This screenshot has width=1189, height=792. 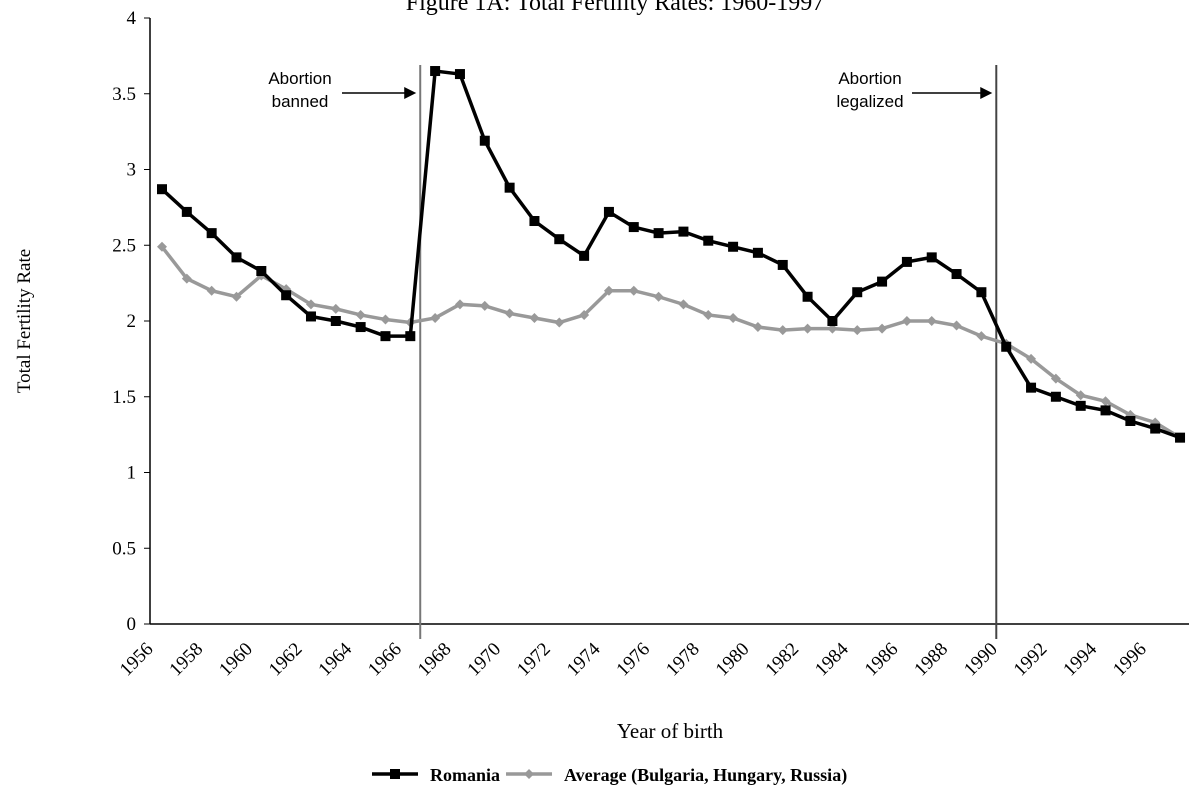 I want to click on x-tick-label: 1996, so click(x=1130, y=660).